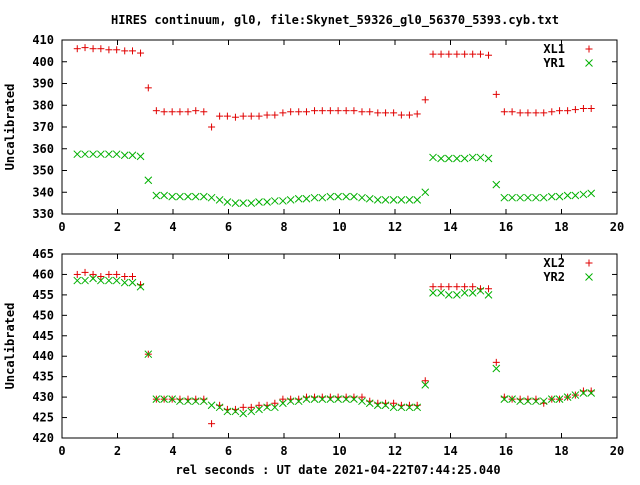  What do you see at coordinates (561, 451) in the screenshot?
I see `x-tick-label: 18` at bounding box center [561, 451].